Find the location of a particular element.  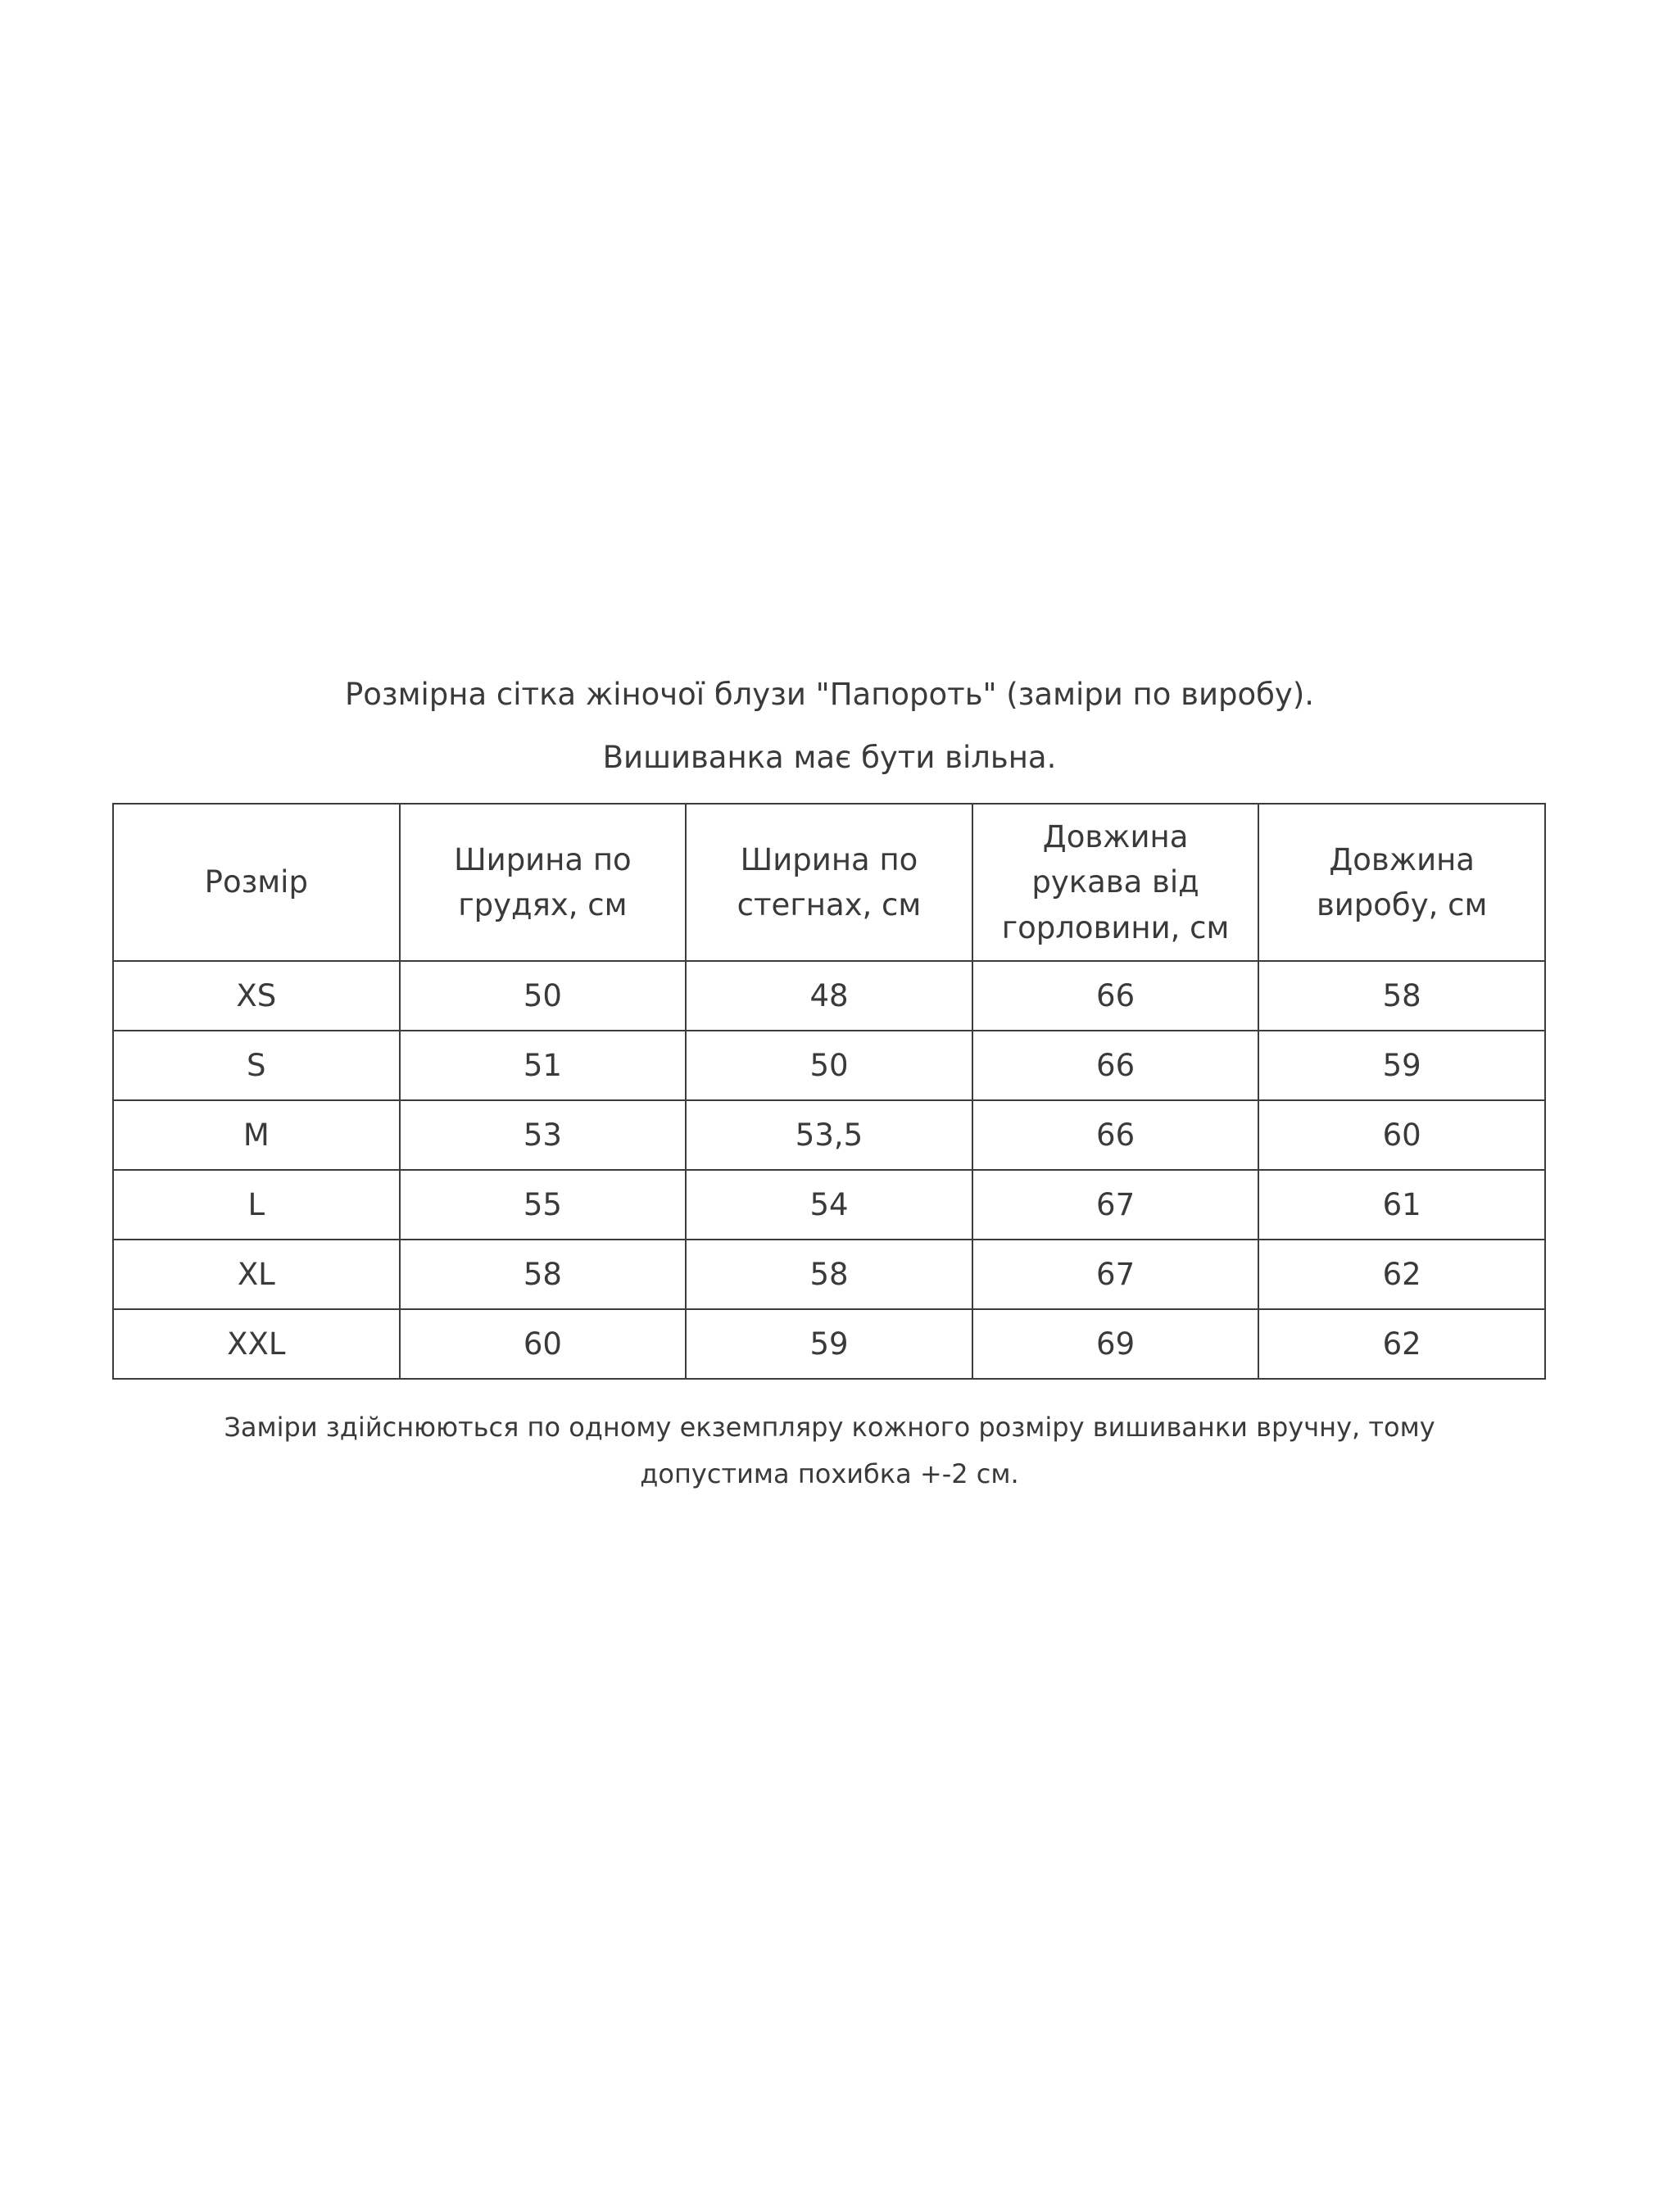

table-row: XS 50 48 66 58 is located at coordinates (829, 995).